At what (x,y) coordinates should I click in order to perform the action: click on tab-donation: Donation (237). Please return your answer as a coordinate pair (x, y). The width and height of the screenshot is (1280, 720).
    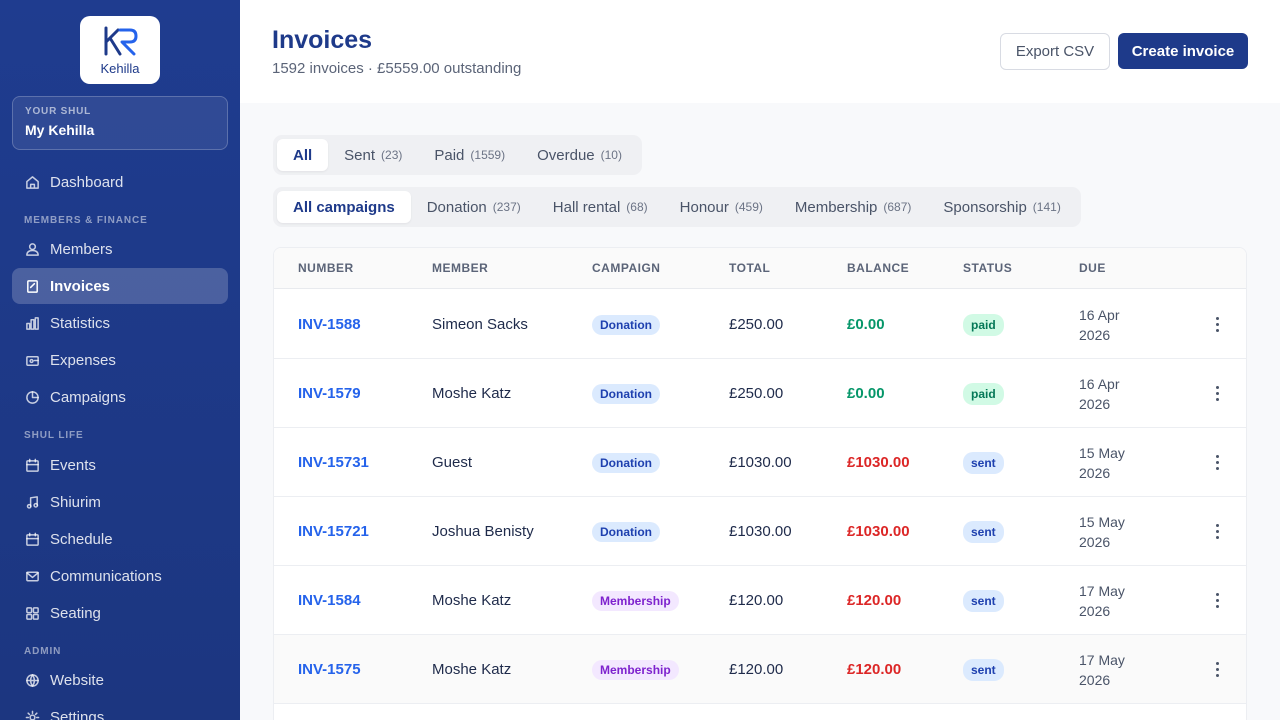
    Looking at the image, I should click on (474, 207).